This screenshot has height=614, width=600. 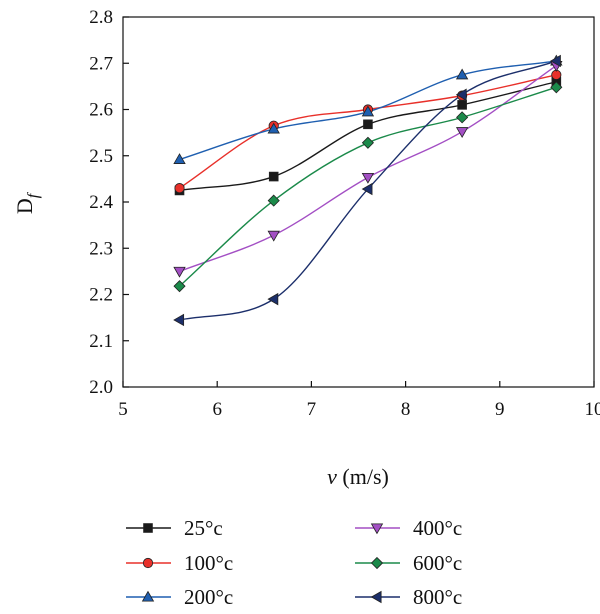 What do you see at coordinates (101, 63) in the screenshot?
I see `y-tick-label: 2.7` at bounding box center [101, 63].